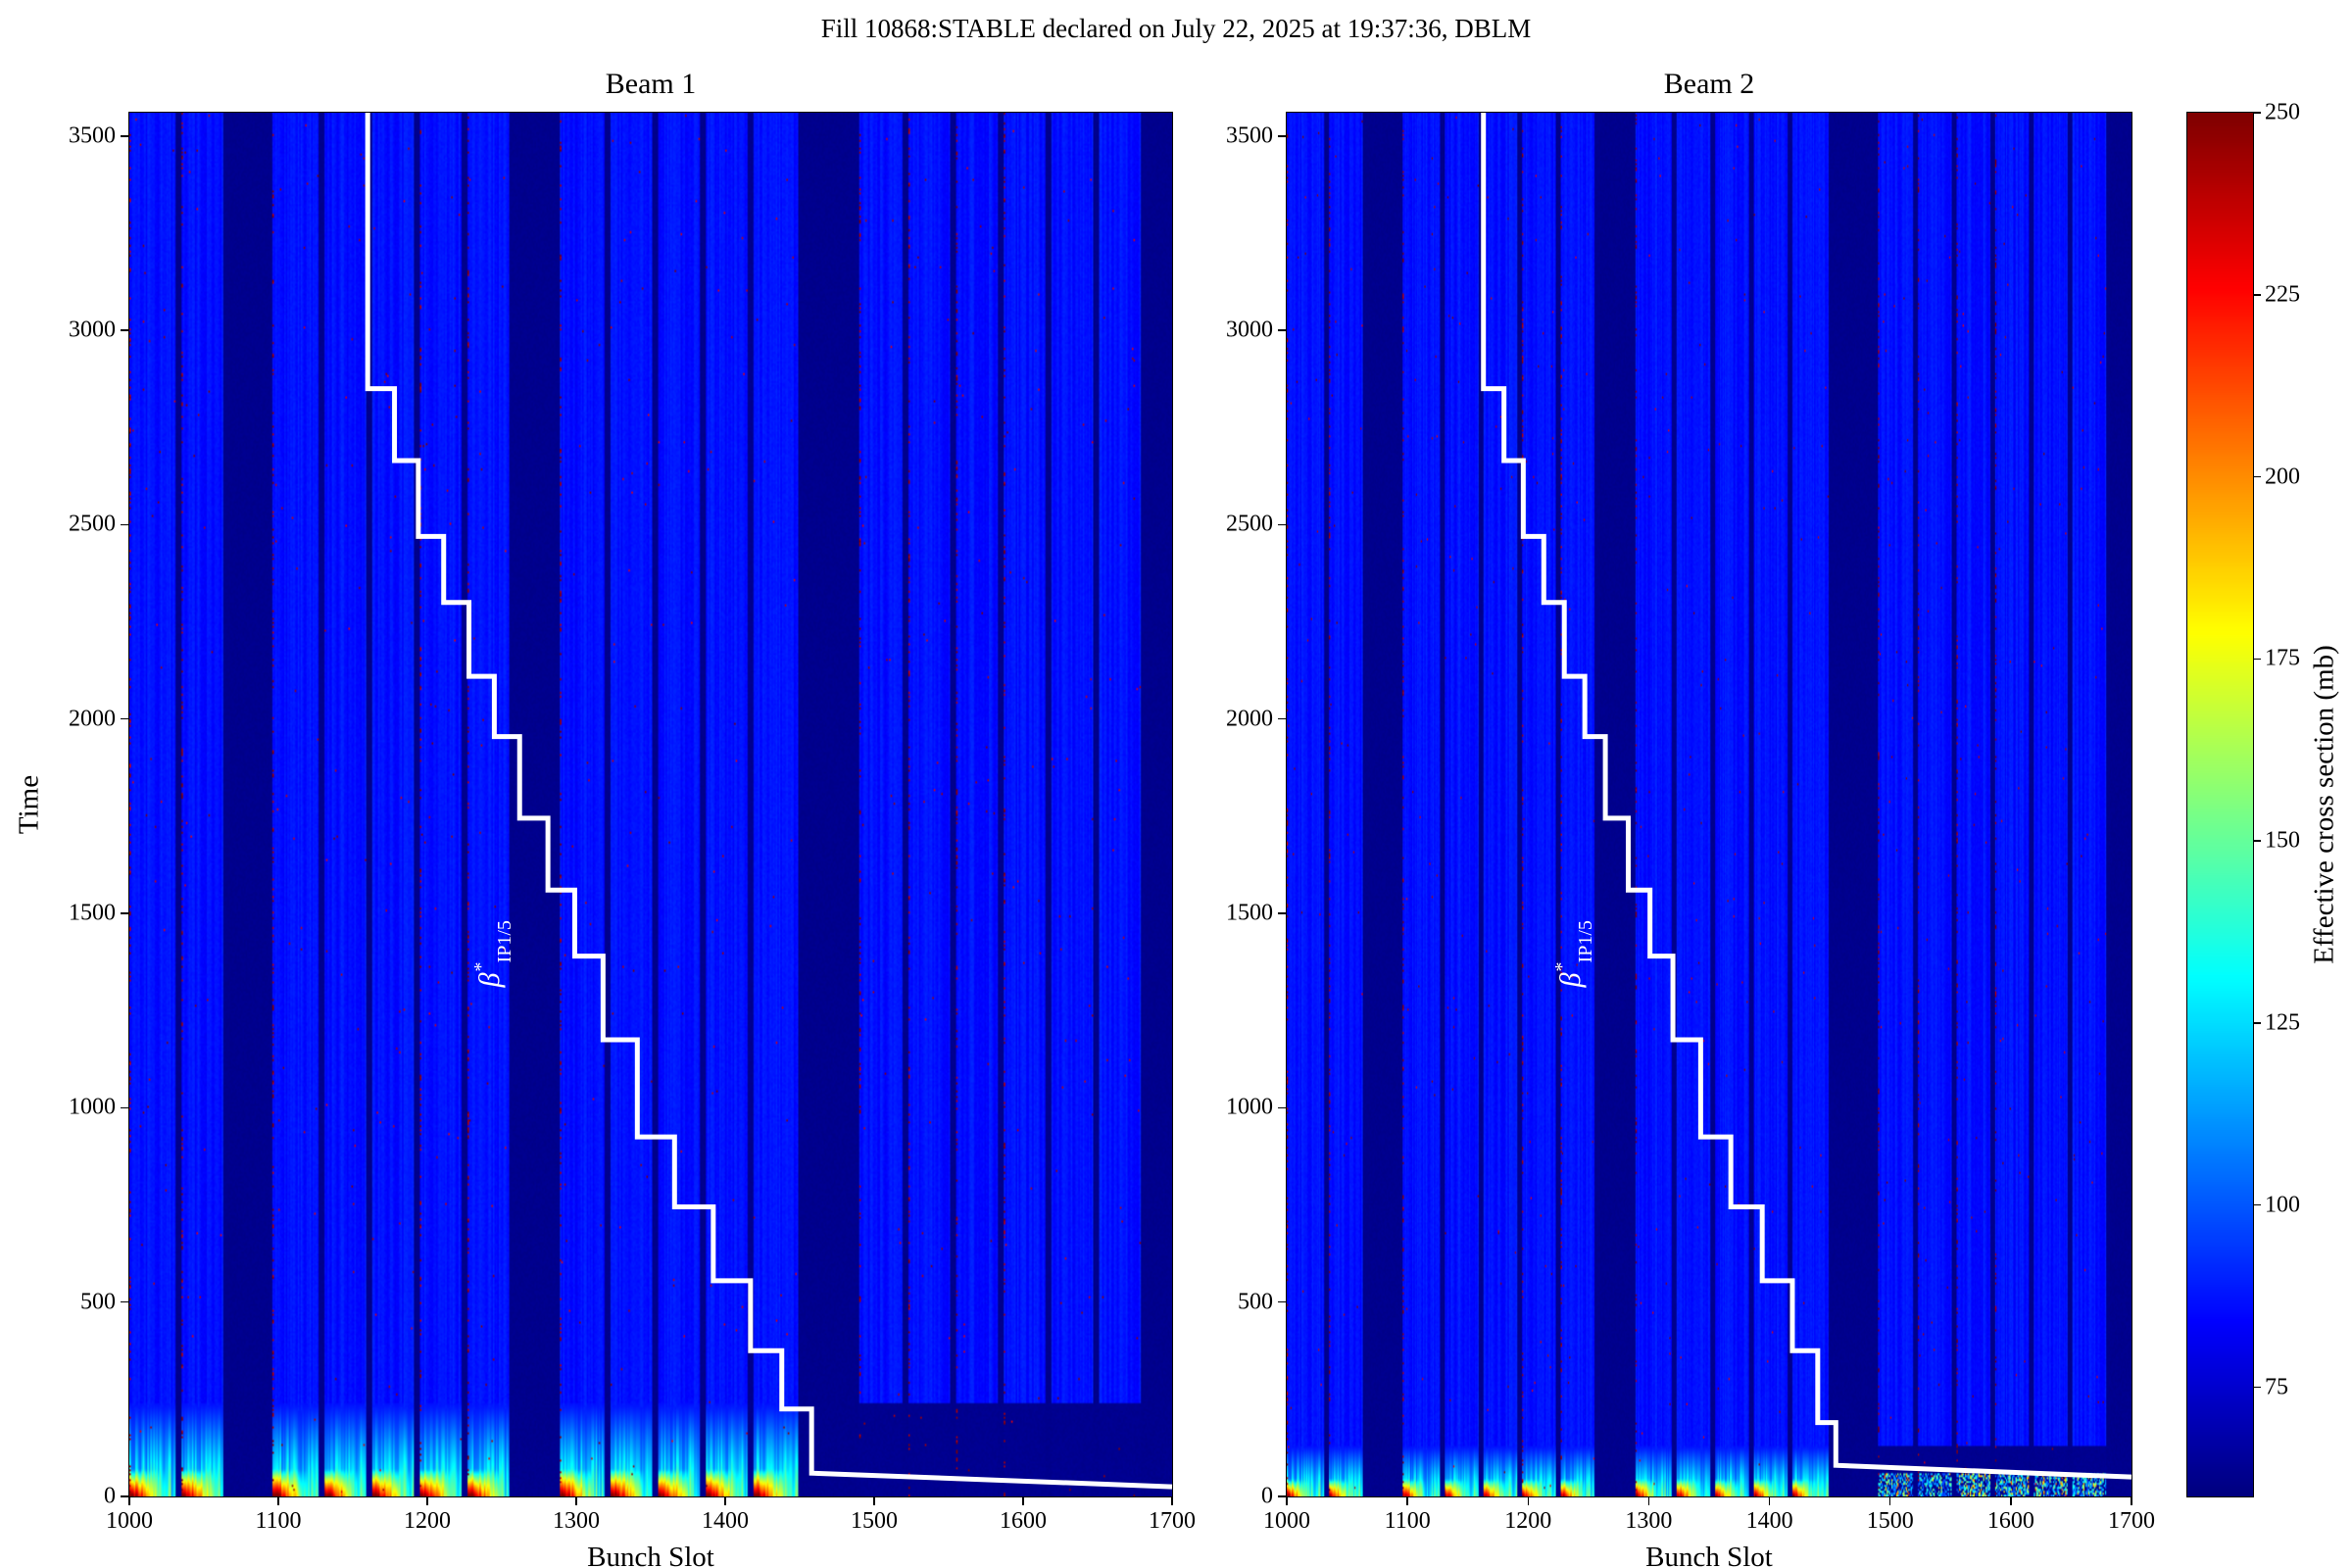 This screenshot has width=2352, height=1568. Describe the element at coordinates (2282, 840) in the screenshot. I see `colorbar-tick-label: 150` at that location.